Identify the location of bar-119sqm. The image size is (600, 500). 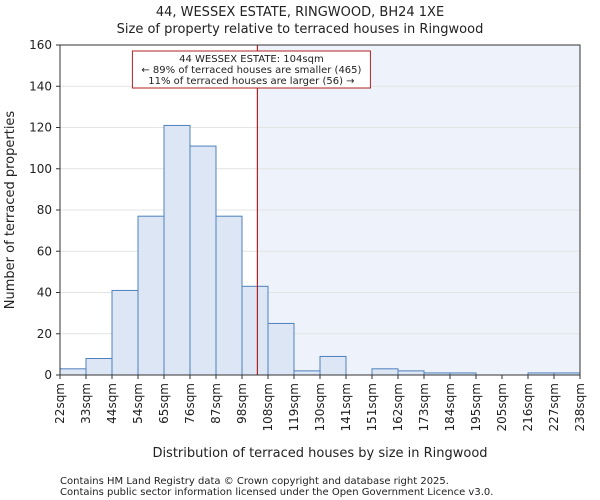
(307, 373).